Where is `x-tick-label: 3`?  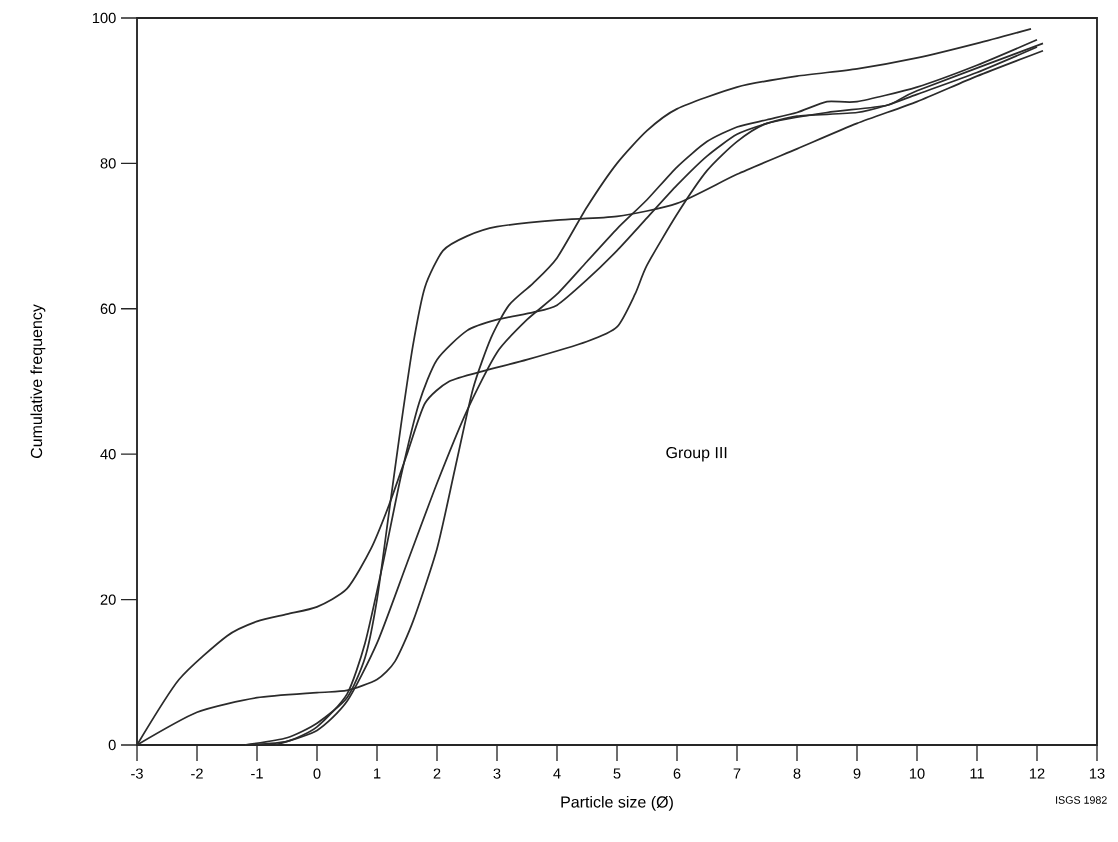 x-tick-label: 3 is located at coordinates (497, 773).